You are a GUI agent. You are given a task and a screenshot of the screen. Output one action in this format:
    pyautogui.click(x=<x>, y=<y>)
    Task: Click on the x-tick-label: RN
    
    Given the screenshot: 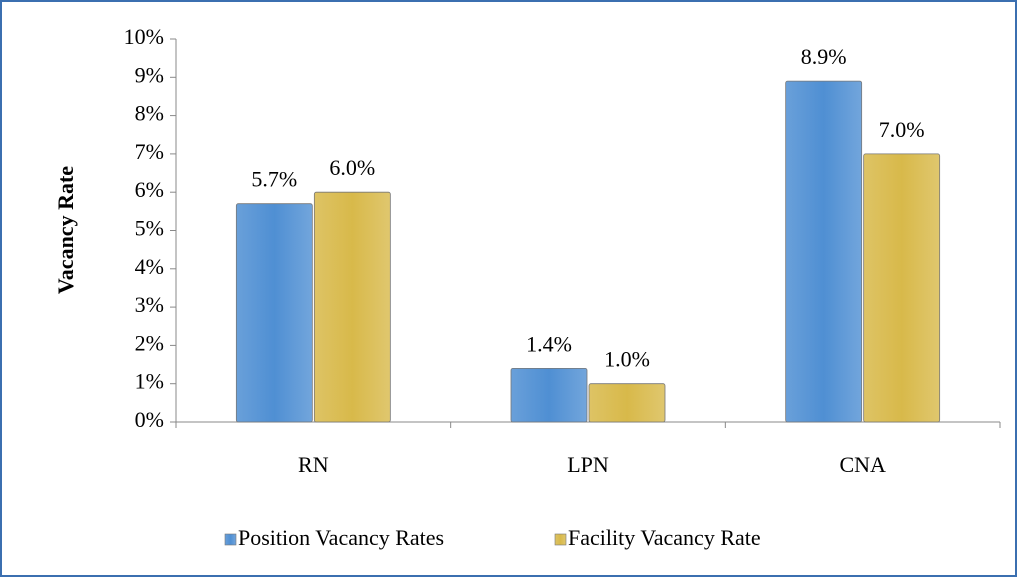 What is the action you would take?
    pyautogui.click(x=313, y=464)
    